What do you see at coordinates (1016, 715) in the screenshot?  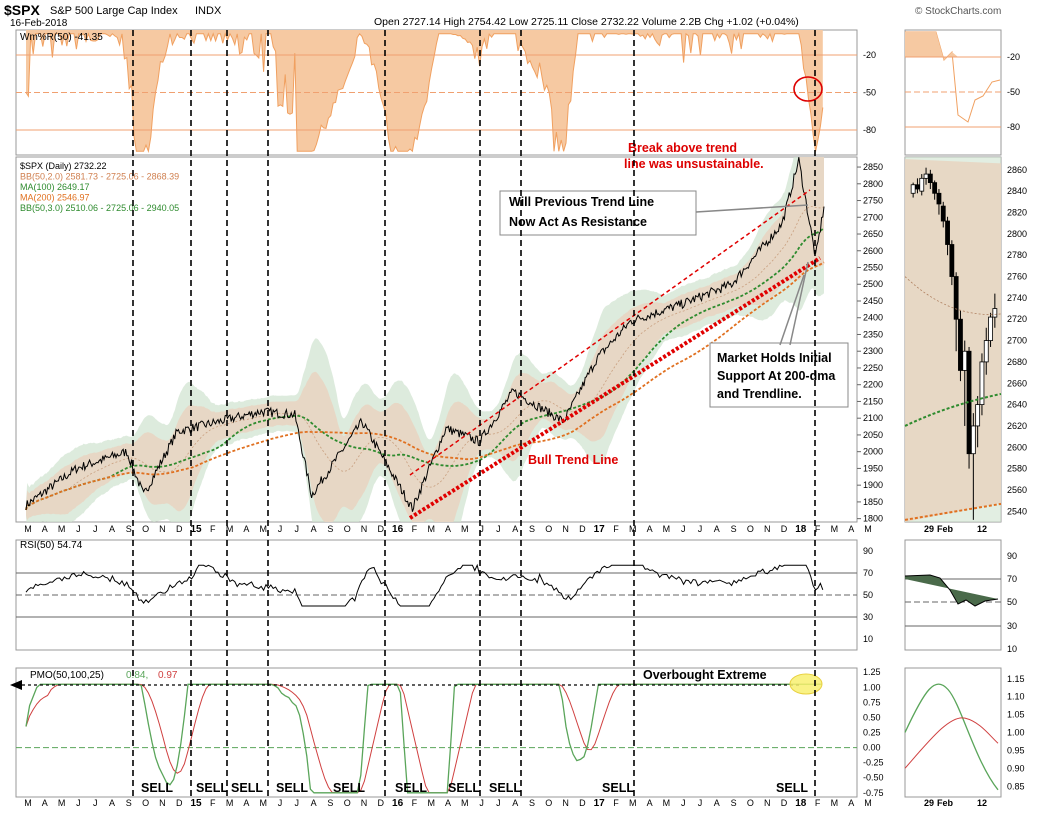 I see `zoom-pmo-tick: 1.05` at bounding box center [1016, 715].